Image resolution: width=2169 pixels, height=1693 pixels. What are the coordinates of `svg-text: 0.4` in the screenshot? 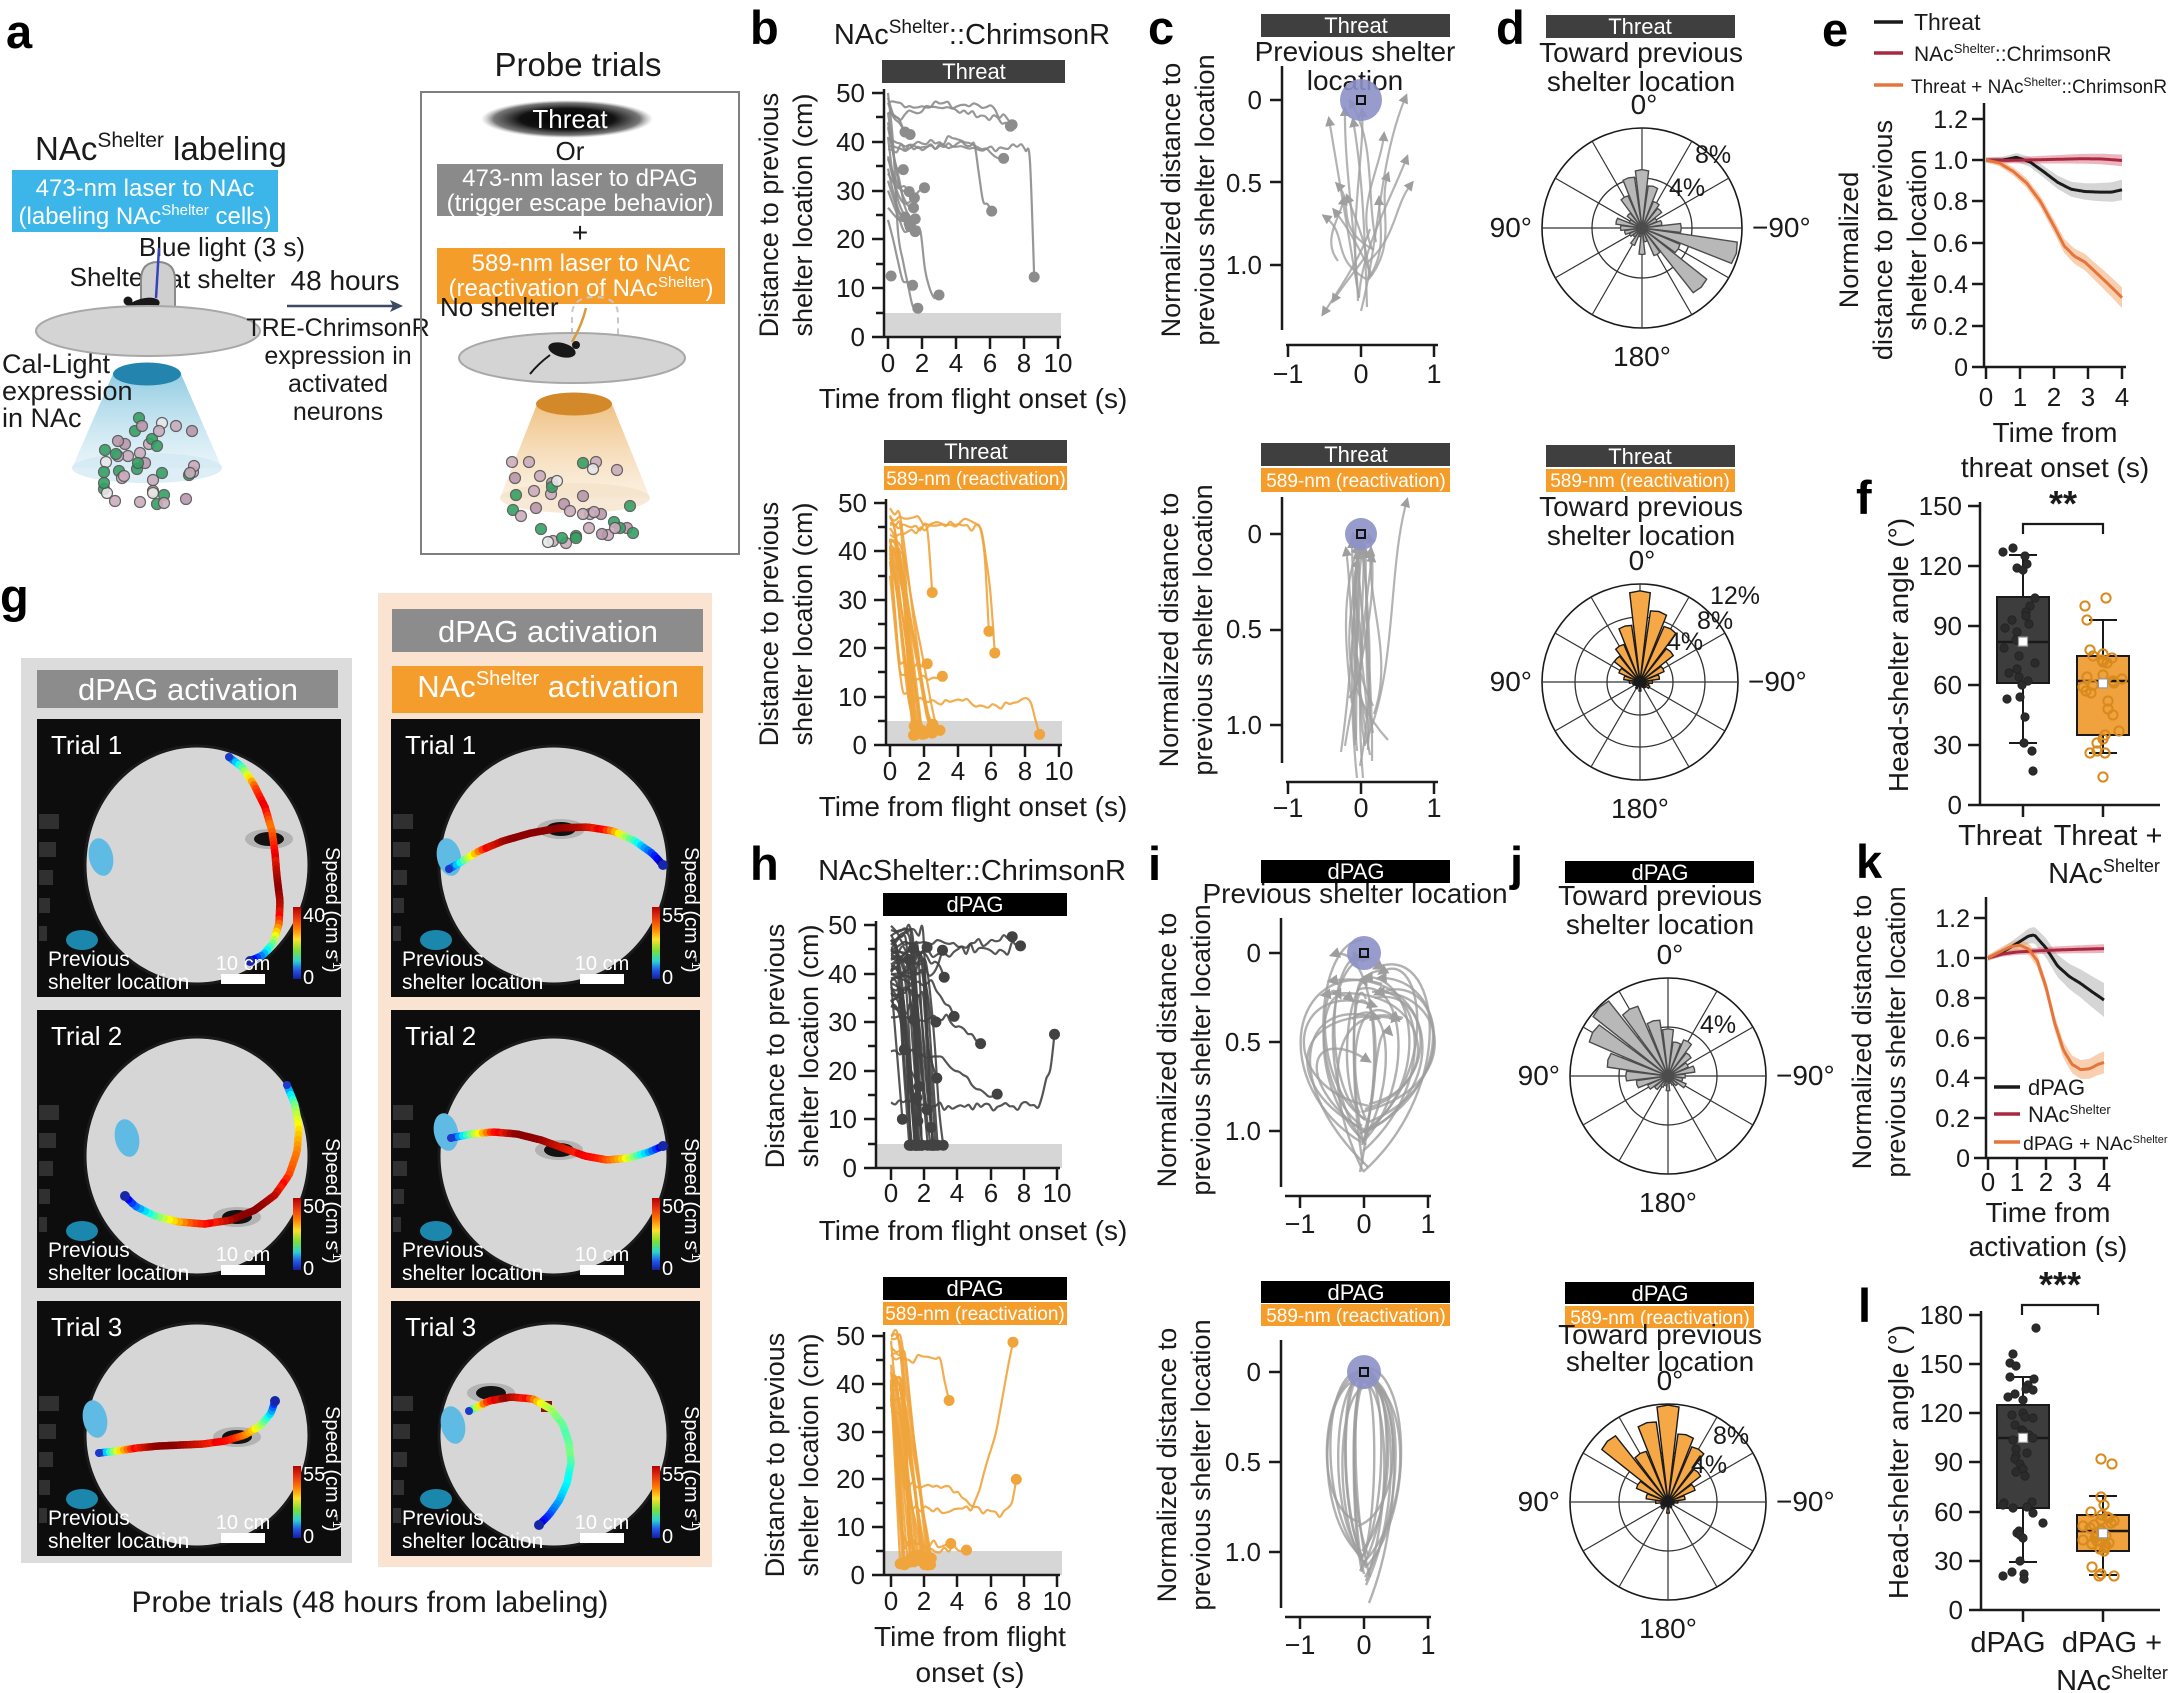 It's located at (1950, 285).